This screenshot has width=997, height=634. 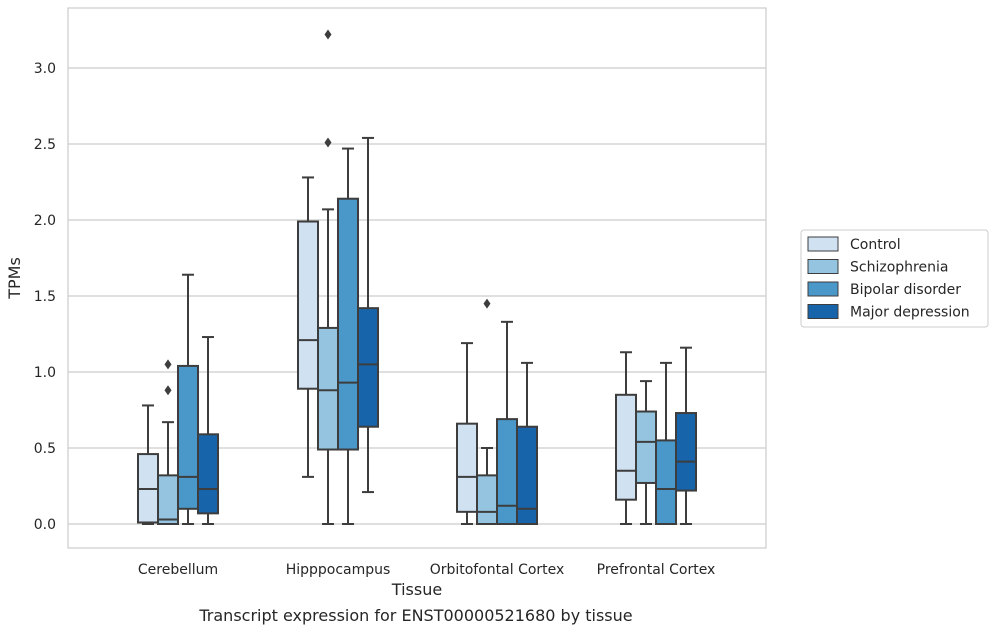 What do you see at coordinates (899, 268) in the screenshot?
I see `legend-label: Schizophrenia` at bounding box center [899, 268].